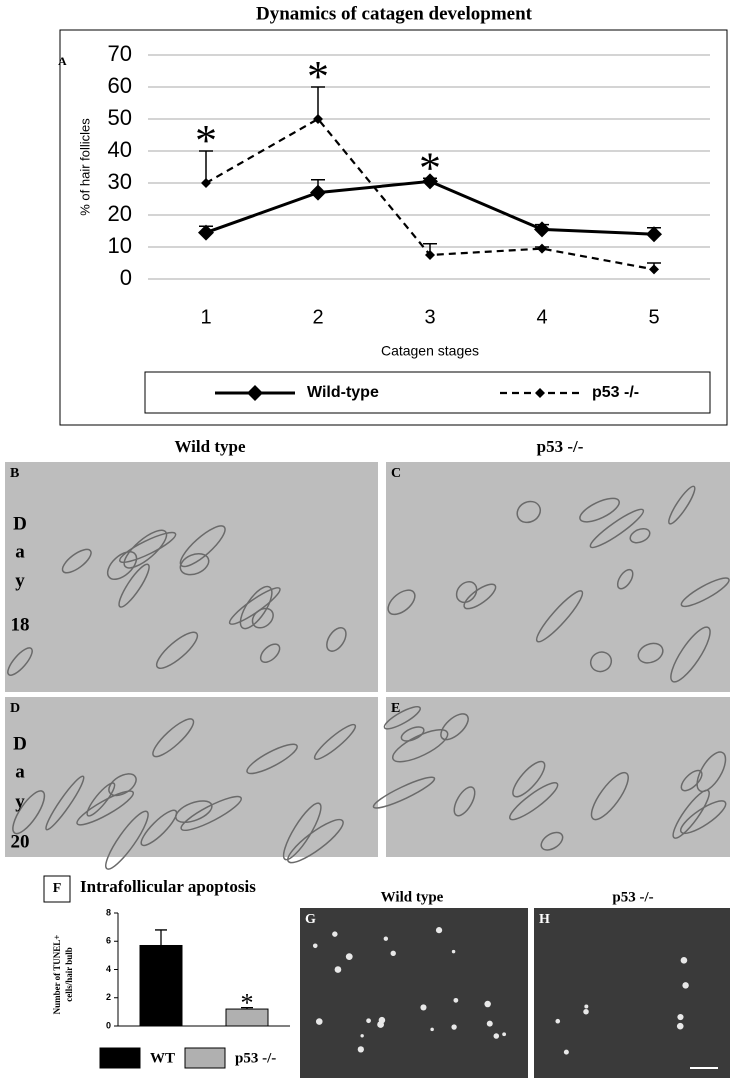 This screenshot has width=734, height=1080. What do you see at coordinates (57, 975) in the screenshot?
I see `y-axis-label: Number of TUNEL+` at bounding box center [57, 975].